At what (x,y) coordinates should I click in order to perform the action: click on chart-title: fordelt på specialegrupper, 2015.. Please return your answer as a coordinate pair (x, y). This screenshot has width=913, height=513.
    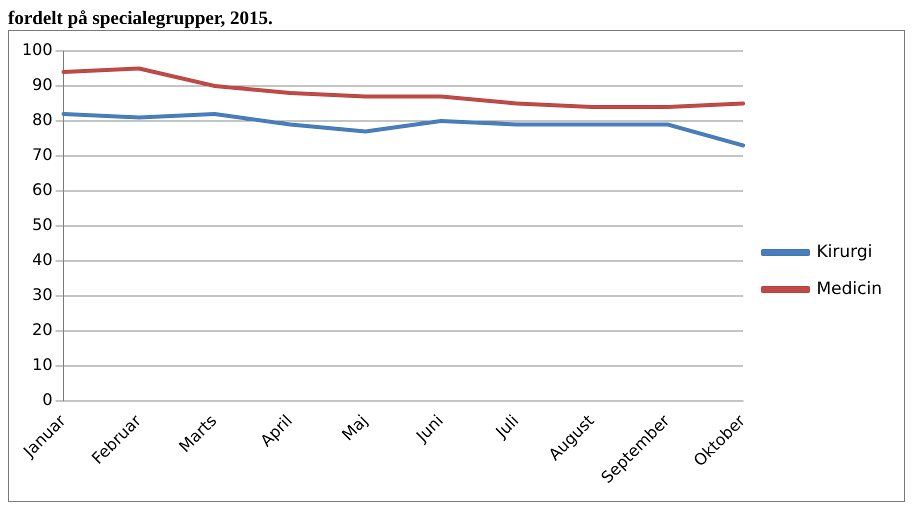
    Looking at the image, I should click on (141, 19).